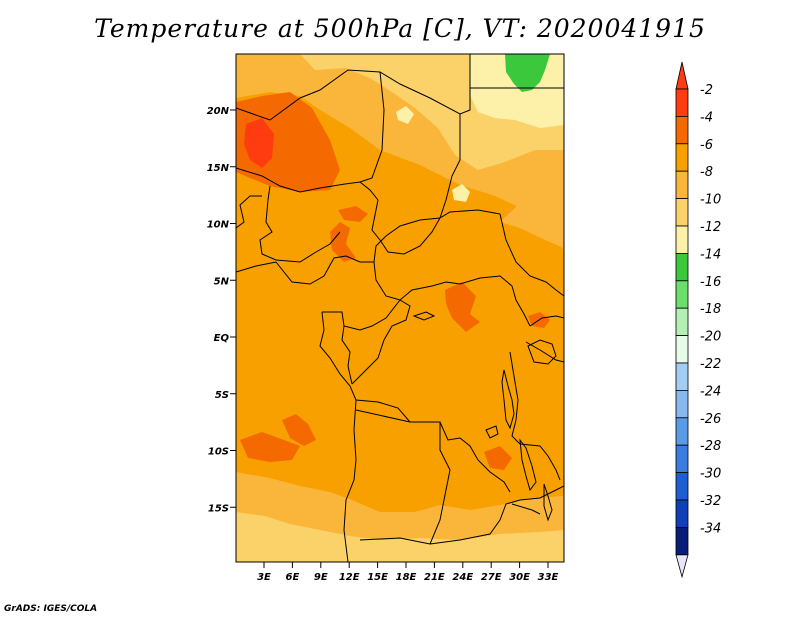 This screenshot has width=800, height=618. What do you see at coordinates (706, 172) in the screenshot?
I see `colorbar-label: -8` at bounding box center [706, 172].